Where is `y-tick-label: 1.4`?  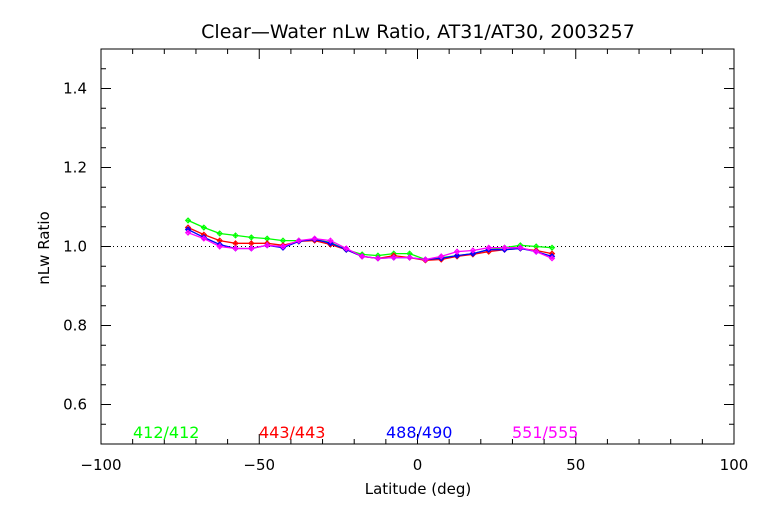
y-tick-label: 1.4 is located at coordinates (75, 89).